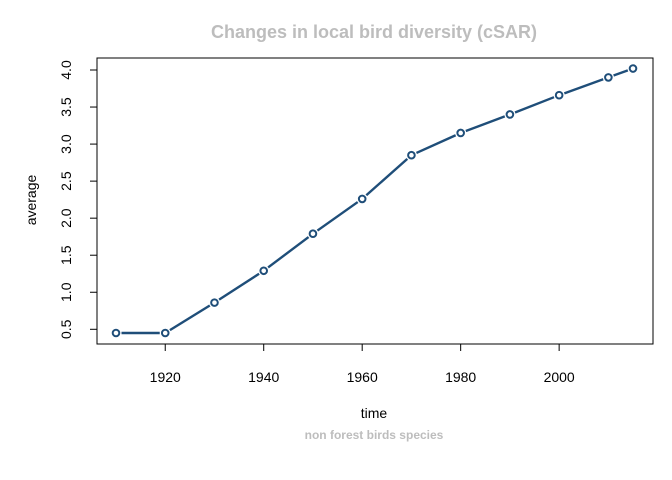 This screenshot has width=672, height=480. Describe the element at coordinates (460, 377) in the screenshot. I see `x-tick-label: 1980` at that location.